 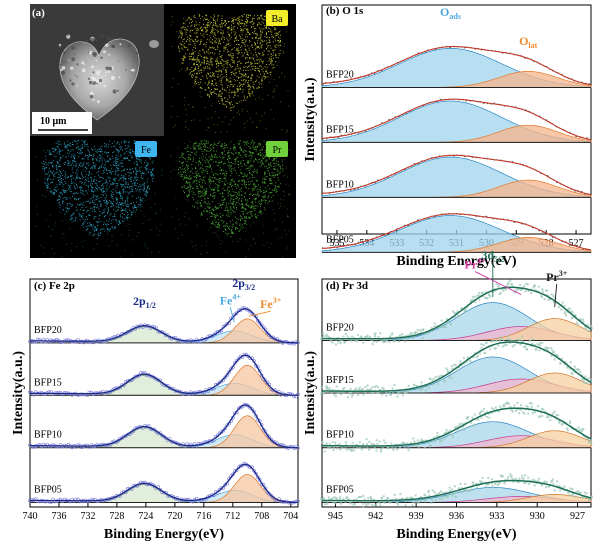 What do you see at coordinates (375, 516) in the screenshot?
I see `x-tick-label-d-1: 942` at bounding box center [375, 516].